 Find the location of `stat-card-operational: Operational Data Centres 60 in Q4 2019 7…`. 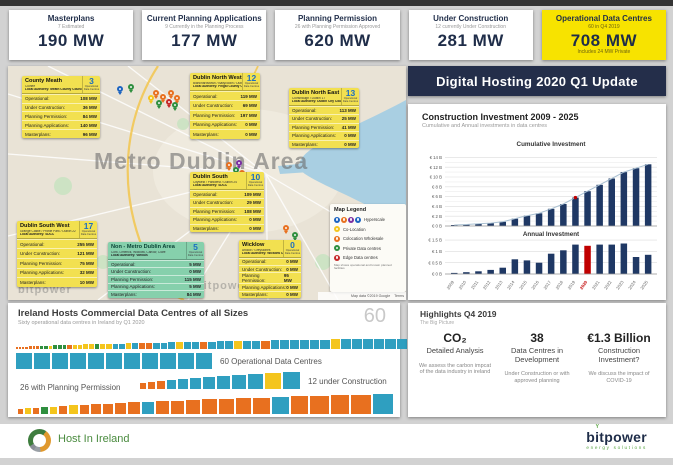

stat-card-operational: Operational Data Centres 60 in Q4 2019 7… is located at coordinates (604, 35).